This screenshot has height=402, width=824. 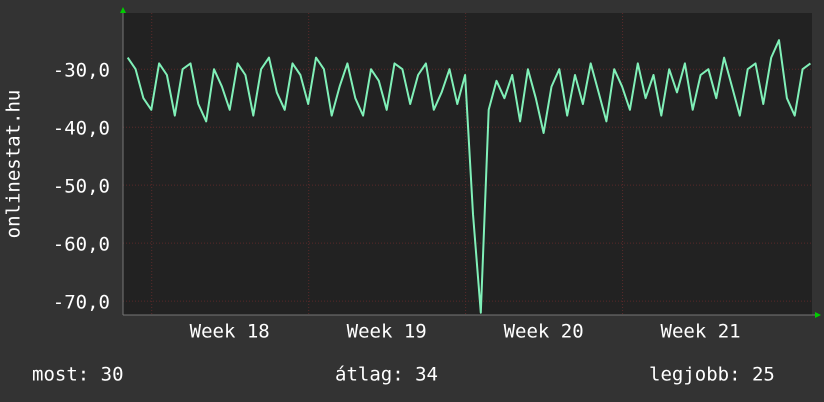 What do you see at coordinates (544, 332) in the screenshot?
I see `x-tick-label: Week 20` at bounding box center [544, 332].